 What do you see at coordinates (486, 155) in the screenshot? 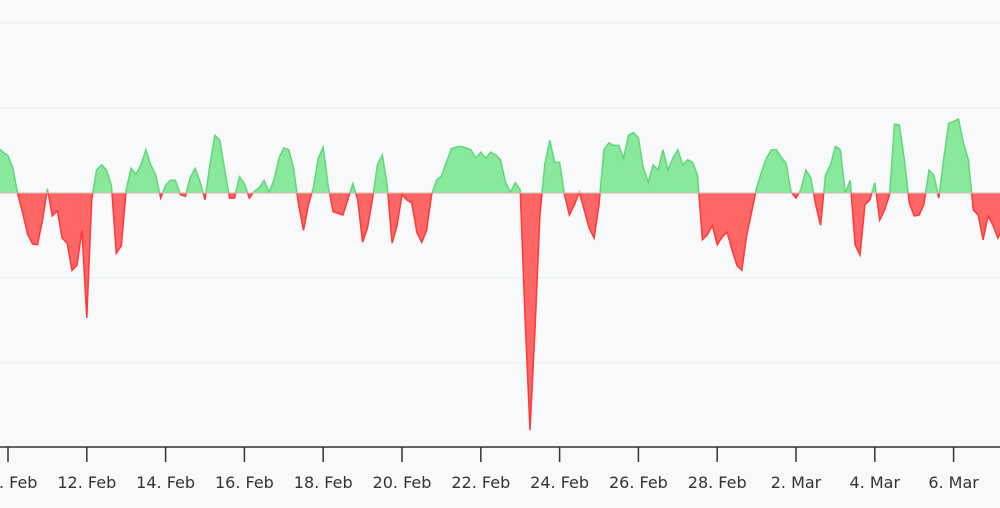
I see `positive-line` at bounding box center [486, 155].